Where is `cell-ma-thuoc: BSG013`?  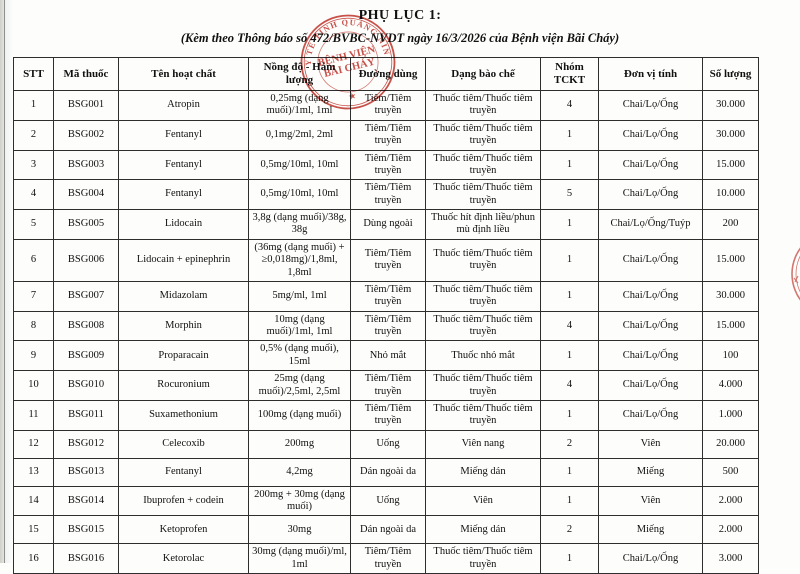 cell-ma-thuoc: BSG013 is located at coordinates (86, 472).